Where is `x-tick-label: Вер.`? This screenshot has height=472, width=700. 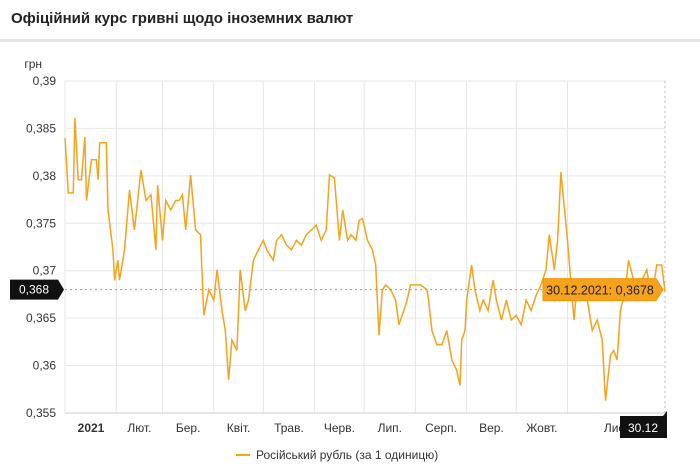 x-tick-label: Вер. is located at coordinates (491, 428).